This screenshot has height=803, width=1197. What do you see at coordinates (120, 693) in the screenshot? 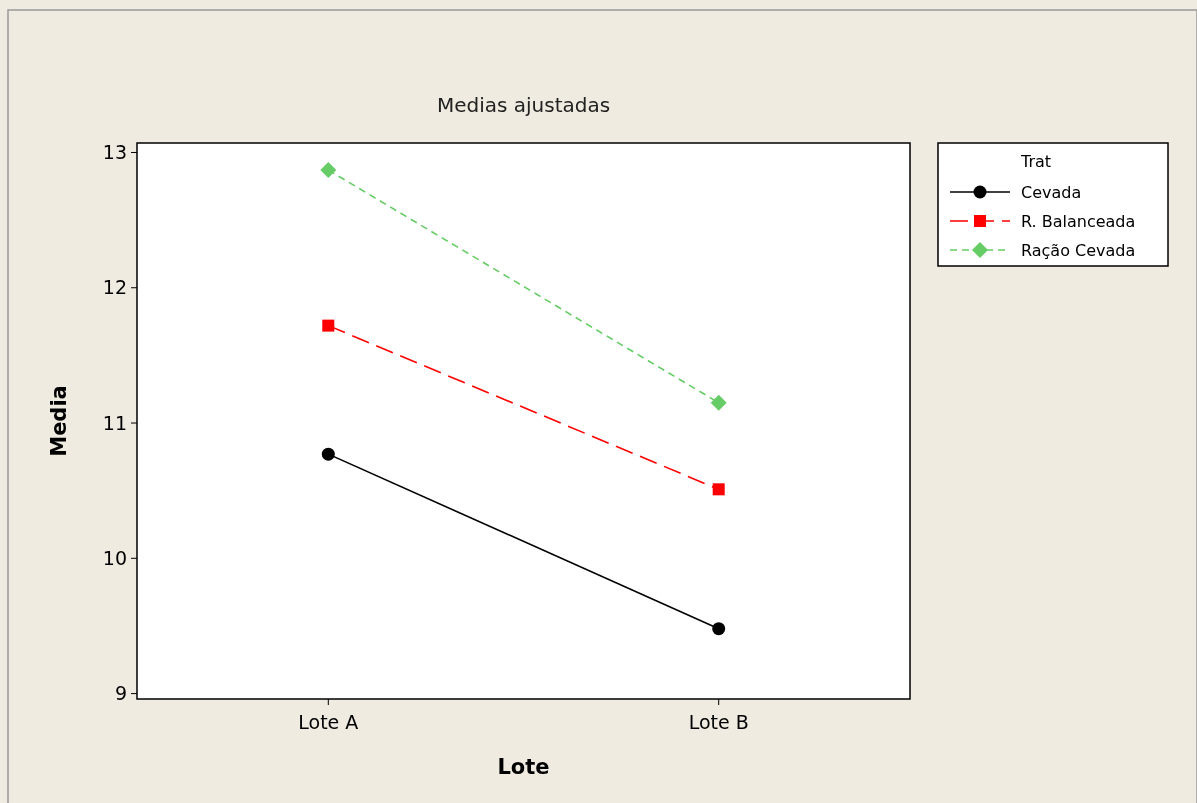
I see `y-tick-label: 9` at bounding box center [120, 693].